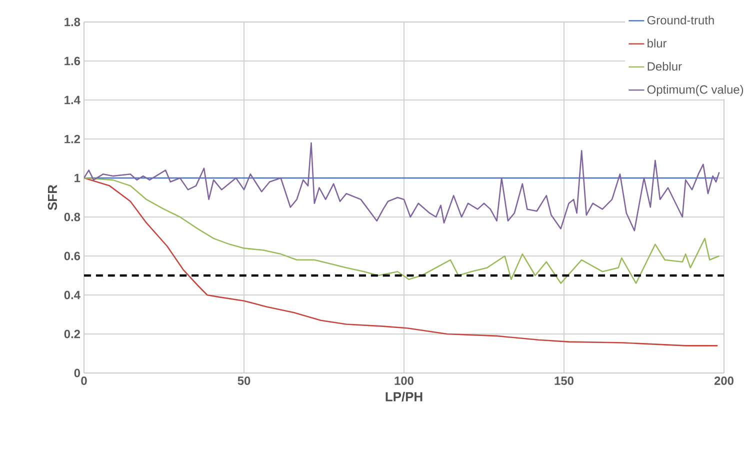  Describe the element at coordinates (77, 373) in the screenshot. I see `y-tick-label: 0` at that location.